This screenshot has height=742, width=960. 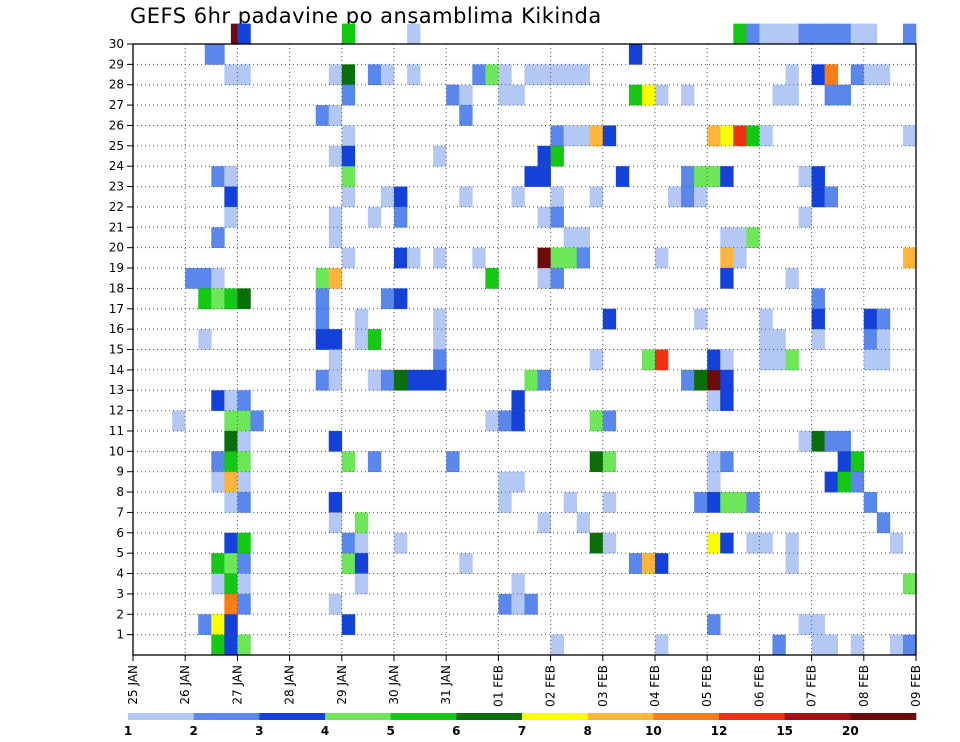 What do you see at coordinates (456, 731) in the screenshot?
I see `colorbar-label: 6` at bounding box center [456, 731].